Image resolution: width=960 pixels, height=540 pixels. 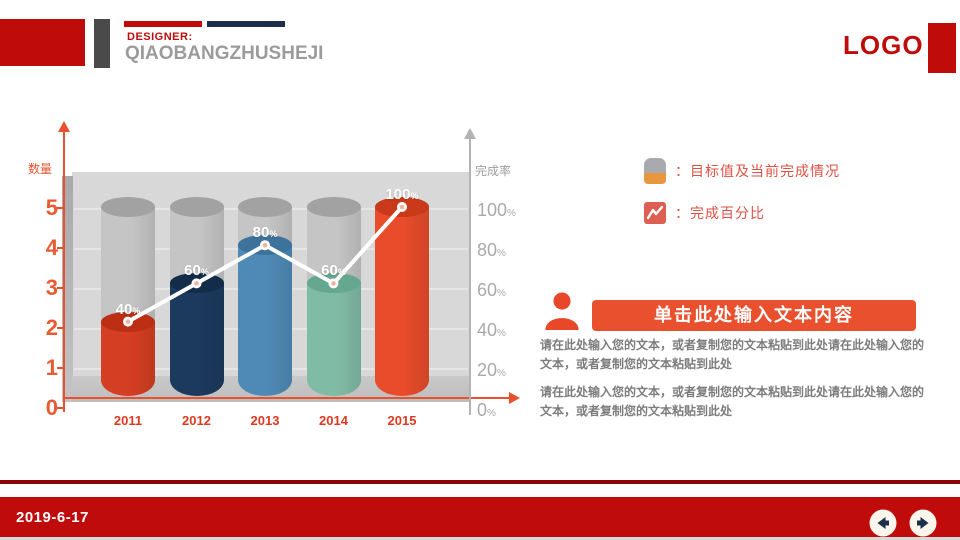 What do you see at coordinates (128, 358) in the screenshot?
I see `bar-2011` at bounding box center [128, 358].